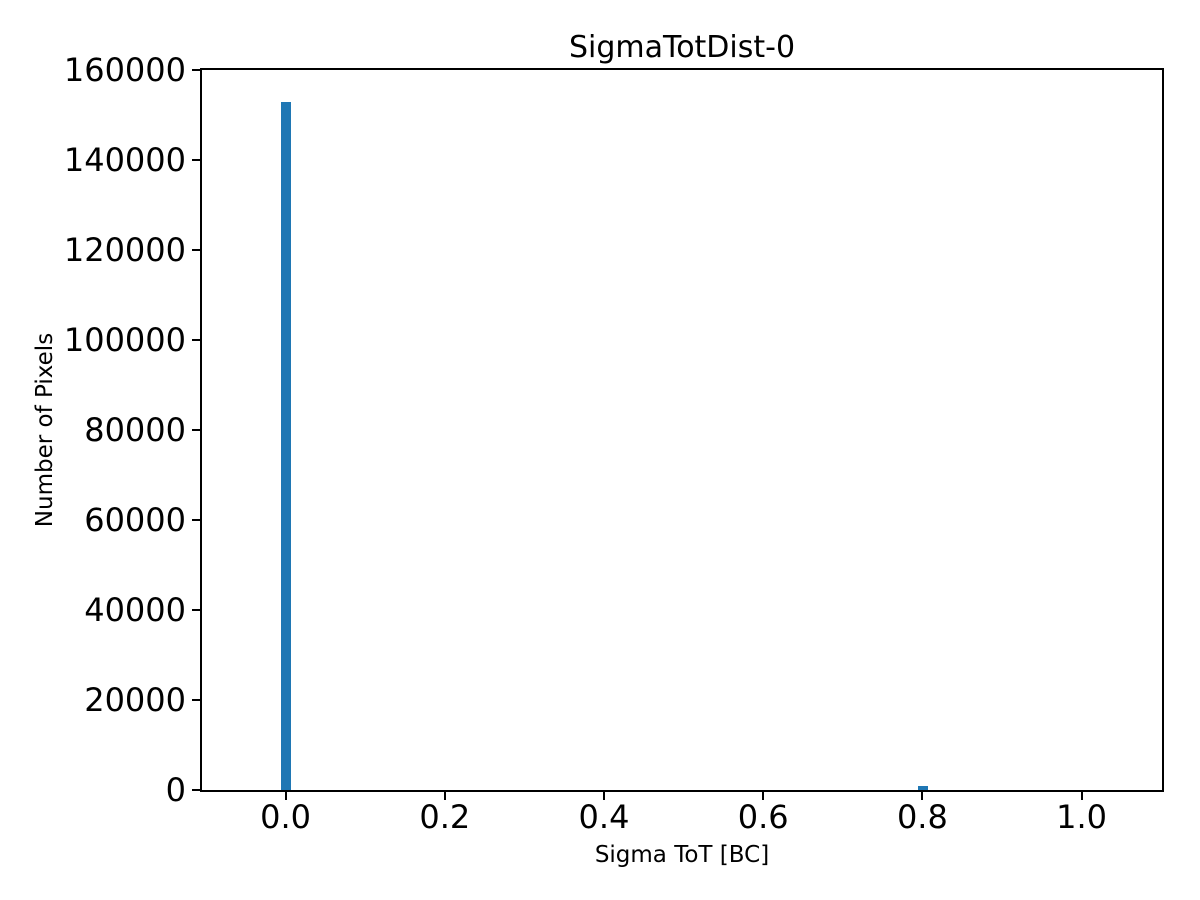  Describe the element at coordinates (763, 817) in the screenshot. I see `x-tick-label: 0.6` at that location.